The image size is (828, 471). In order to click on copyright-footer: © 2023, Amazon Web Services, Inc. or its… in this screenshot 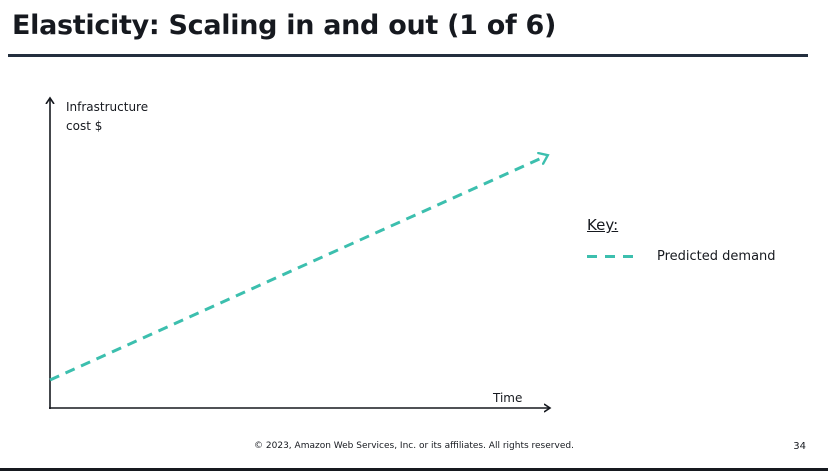, I will do `click(414, 446)`.